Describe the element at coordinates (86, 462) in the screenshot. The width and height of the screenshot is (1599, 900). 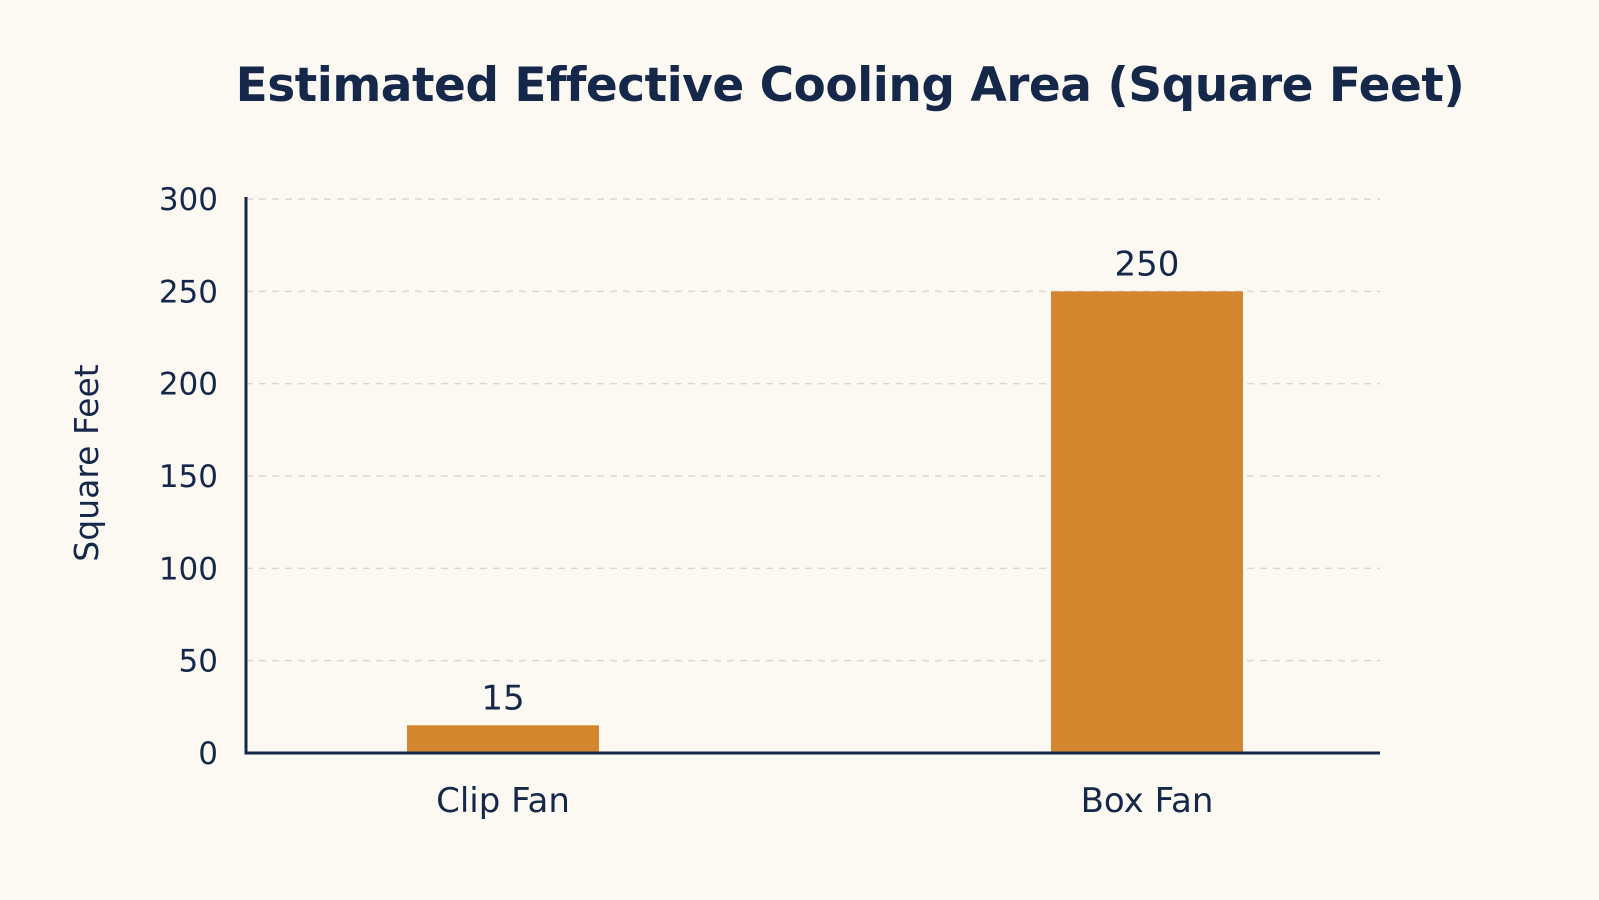
I see `y-axis-title: Square Feet` at that location.